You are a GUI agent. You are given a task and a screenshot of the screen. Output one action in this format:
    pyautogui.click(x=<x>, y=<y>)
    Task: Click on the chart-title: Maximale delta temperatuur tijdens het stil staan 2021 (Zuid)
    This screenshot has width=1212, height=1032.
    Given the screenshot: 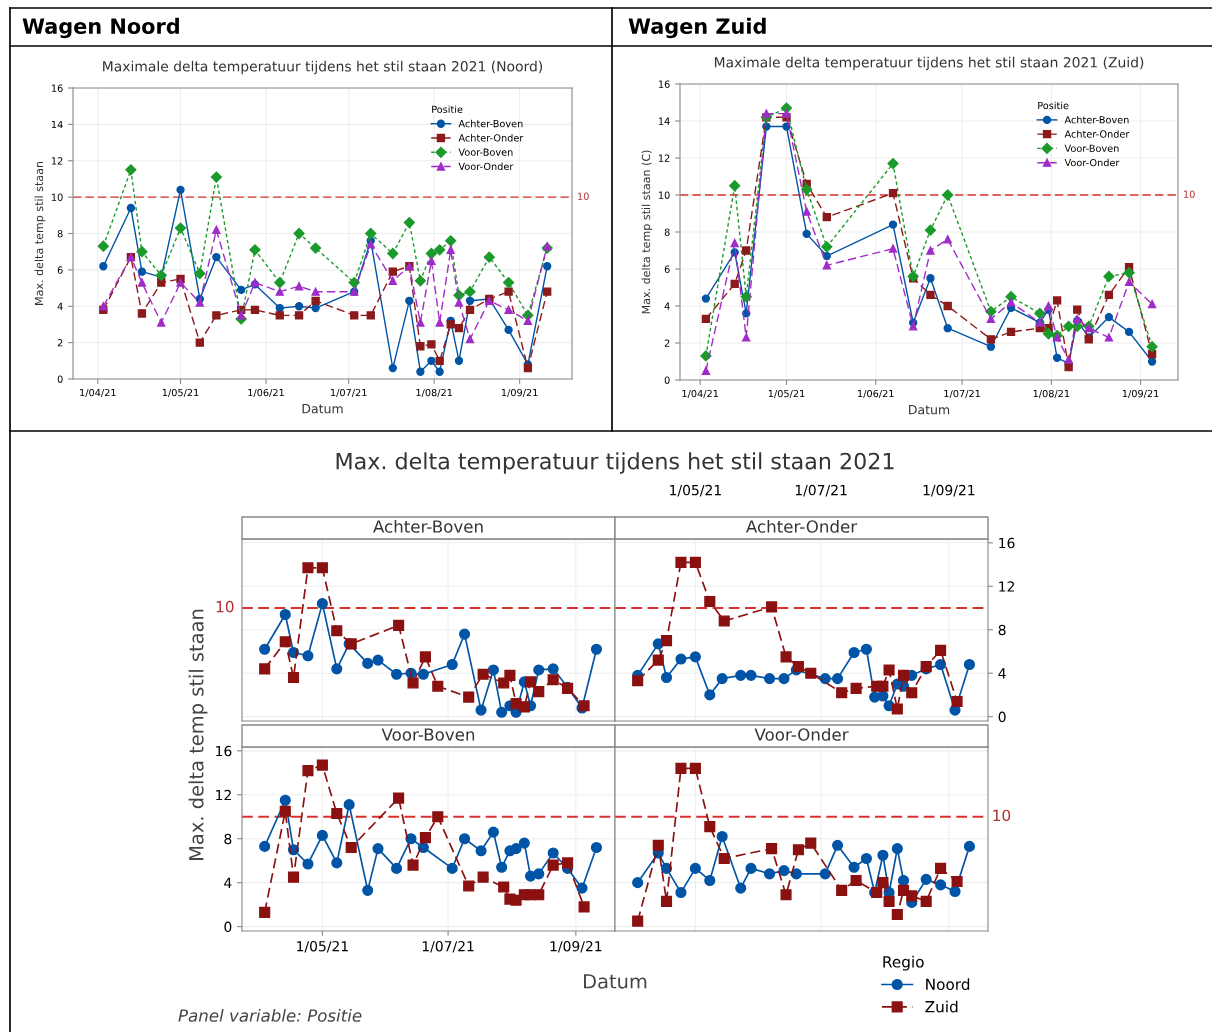 What is the action you would take?
    pyautogui.click(x=929, y=63)
    